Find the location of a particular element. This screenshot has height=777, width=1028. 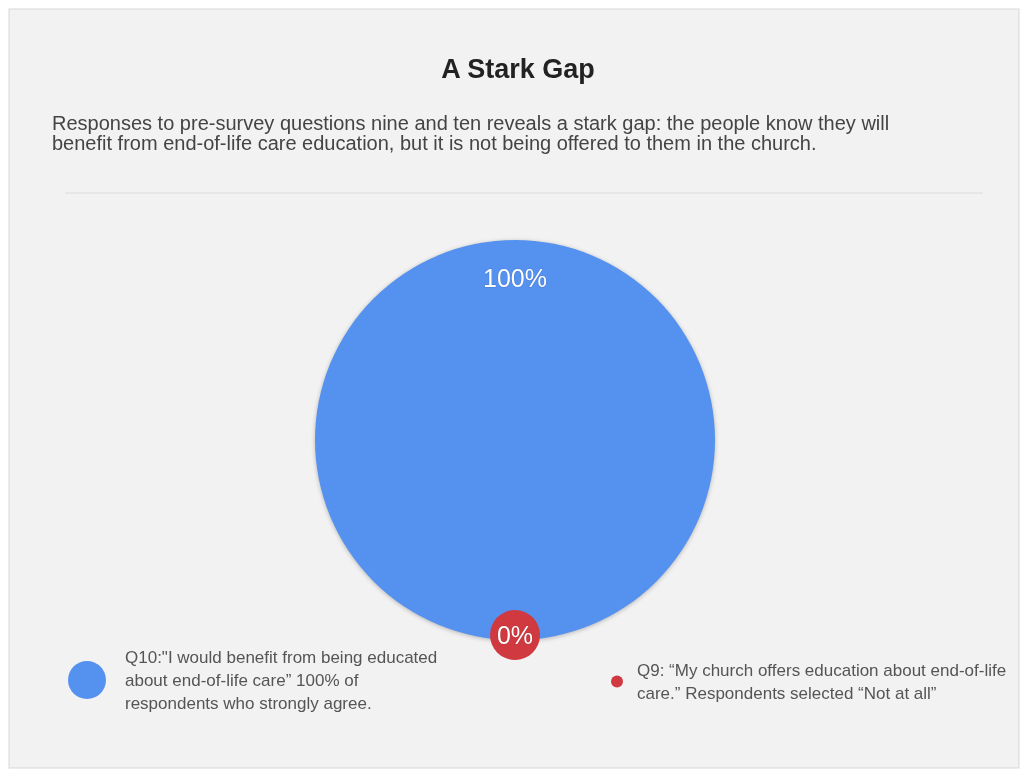

legend-label: Q9: “My church offers education about end-of-life care.” Respondents selected “Not at all” is located at coordinates (822, 681).